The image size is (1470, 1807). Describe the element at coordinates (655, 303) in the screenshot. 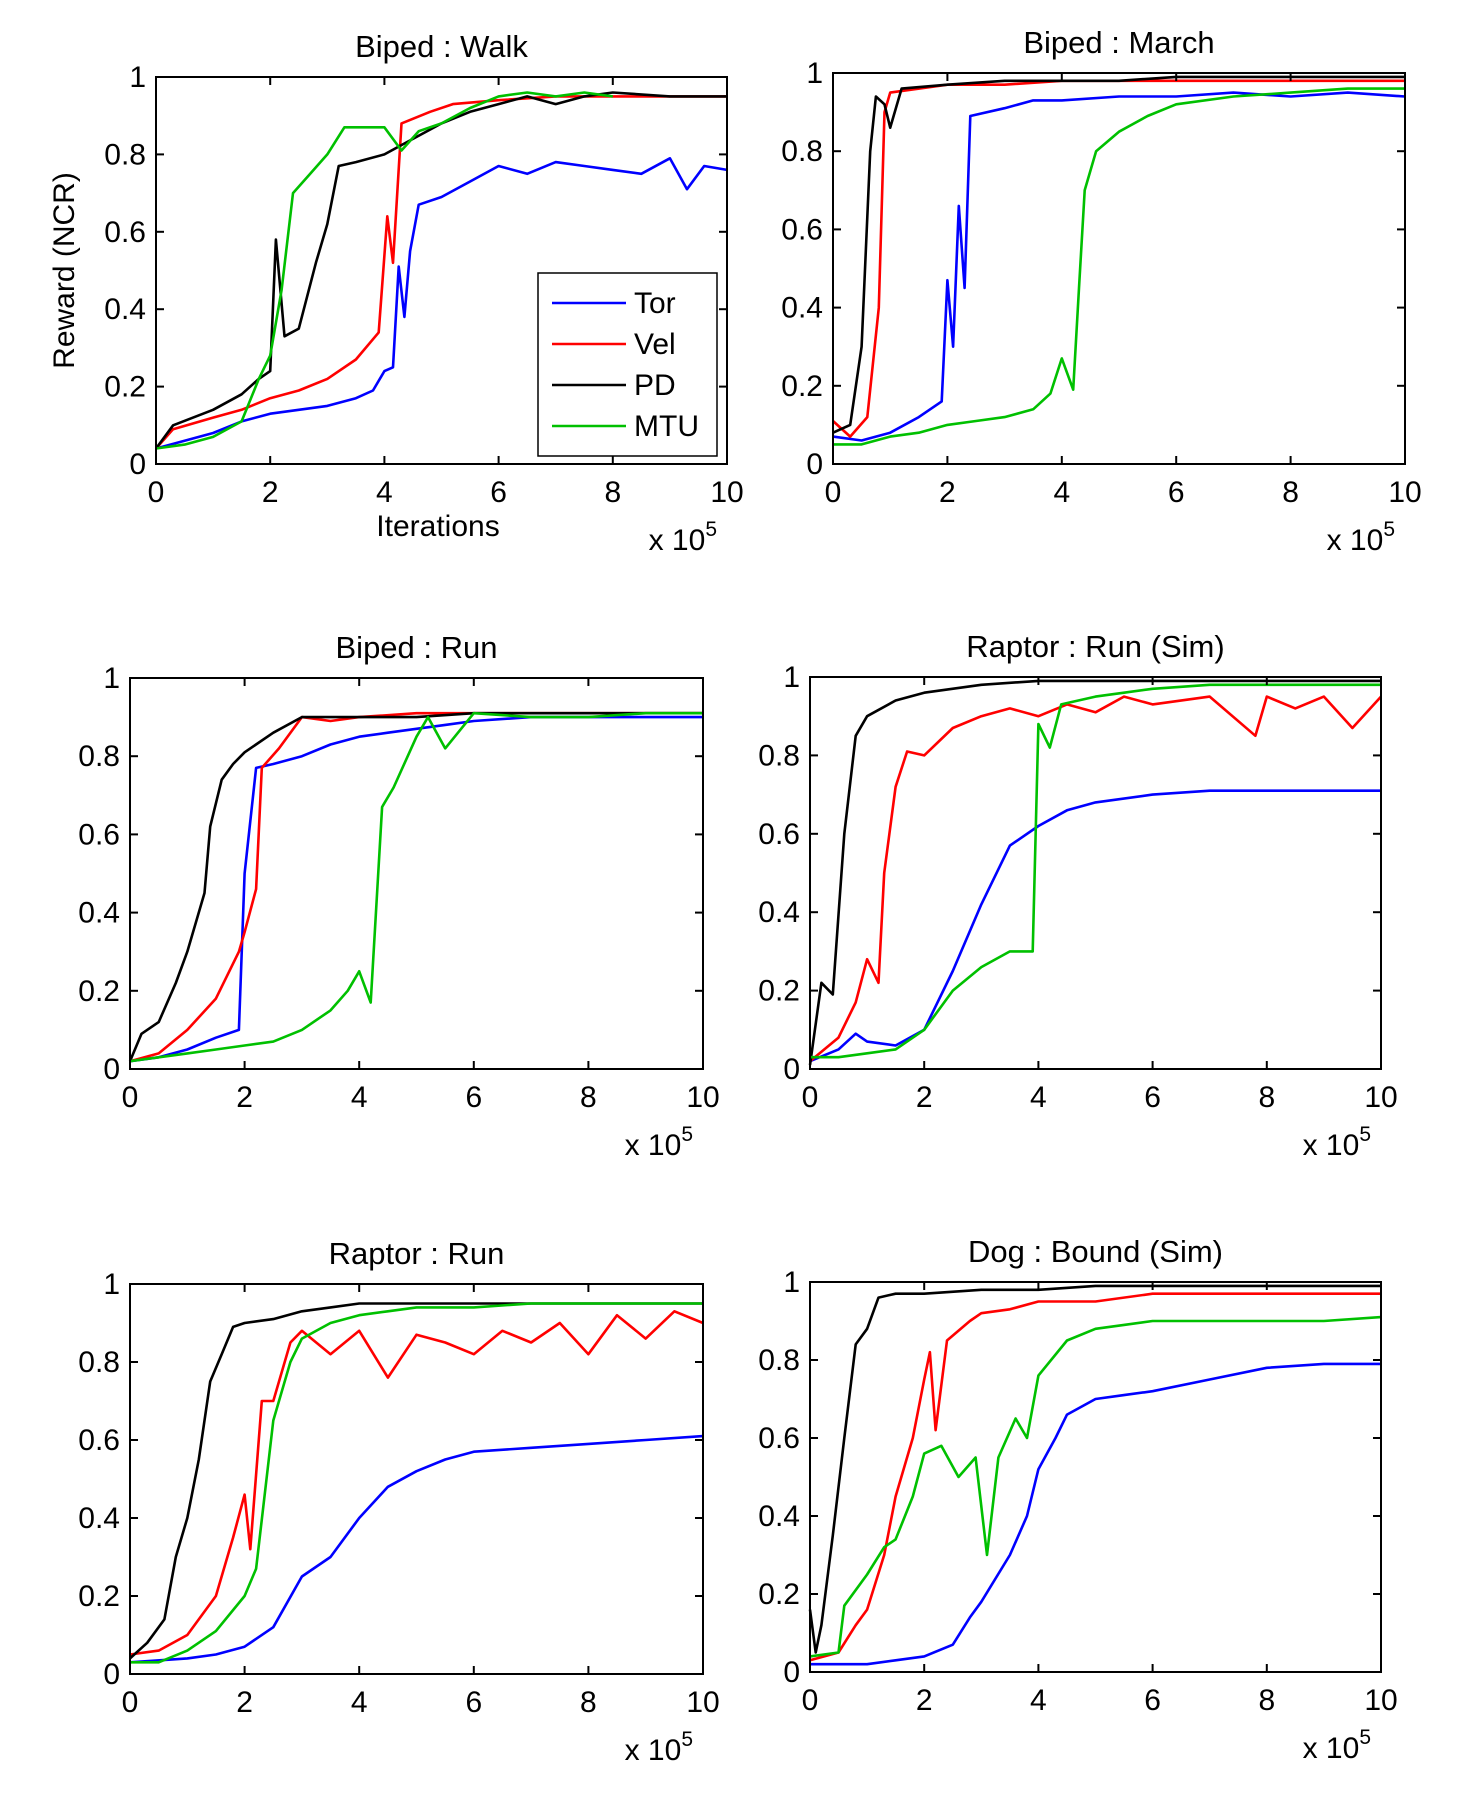

I see `legend-label: Tor` at that location.